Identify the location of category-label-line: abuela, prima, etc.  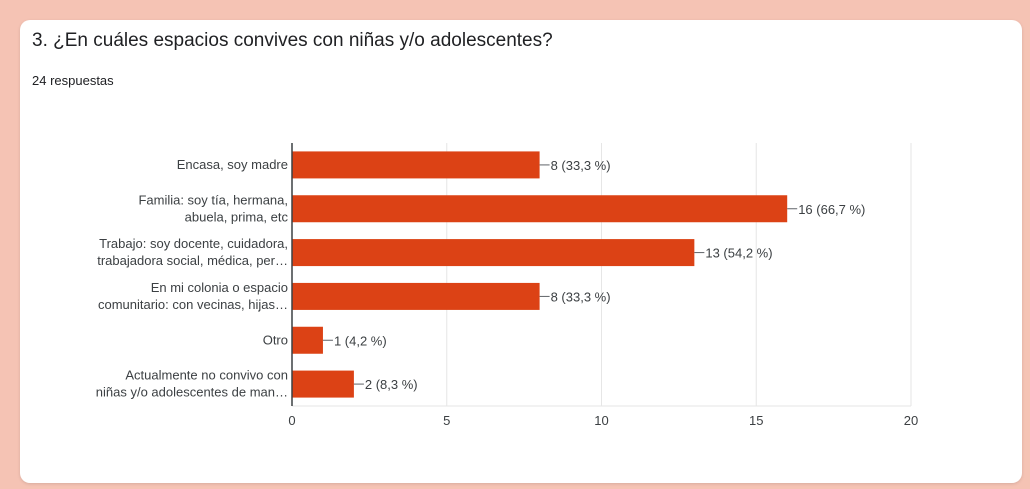
(237, 216).